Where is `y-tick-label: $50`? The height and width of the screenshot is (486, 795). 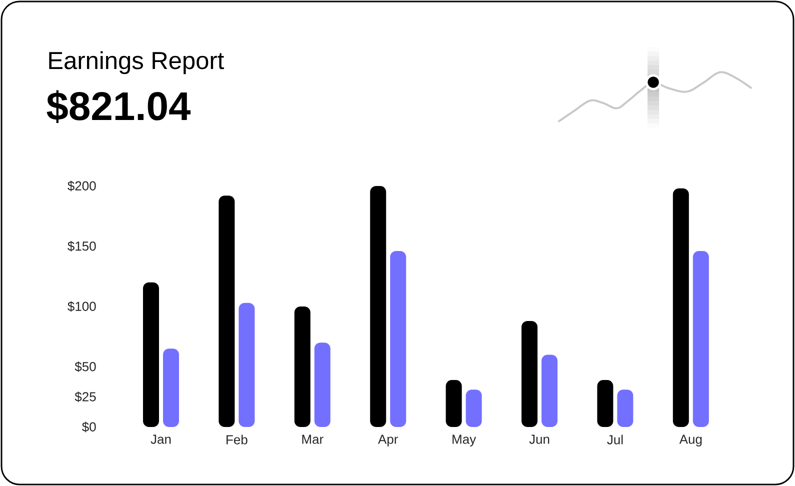 y-tick-label: $50 is located at coordinates (85, 366).